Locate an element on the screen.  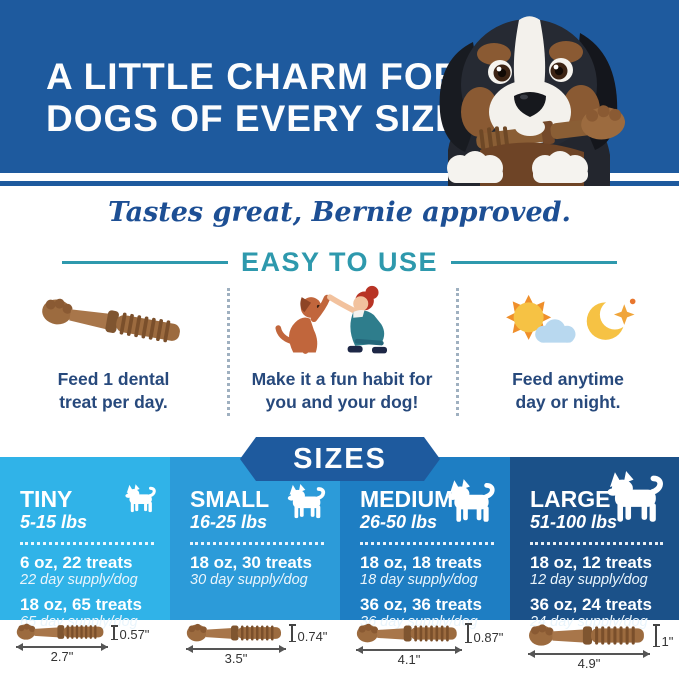
size-weight-range: 5-15 lbs is located at coordinates (54, 522).